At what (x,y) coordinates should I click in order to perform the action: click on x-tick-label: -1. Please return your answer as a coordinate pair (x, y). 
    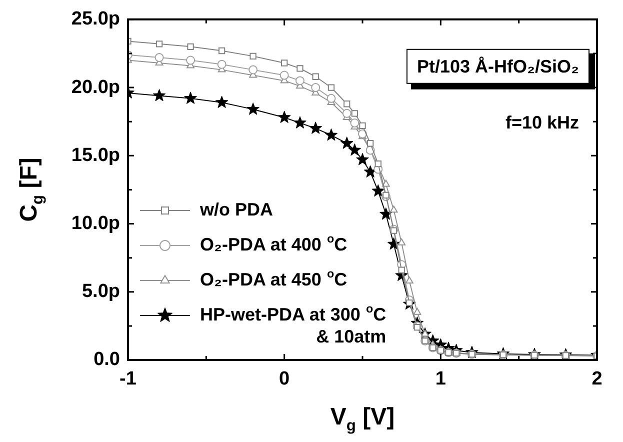
    Looking at the image, I should click on (128, 379).